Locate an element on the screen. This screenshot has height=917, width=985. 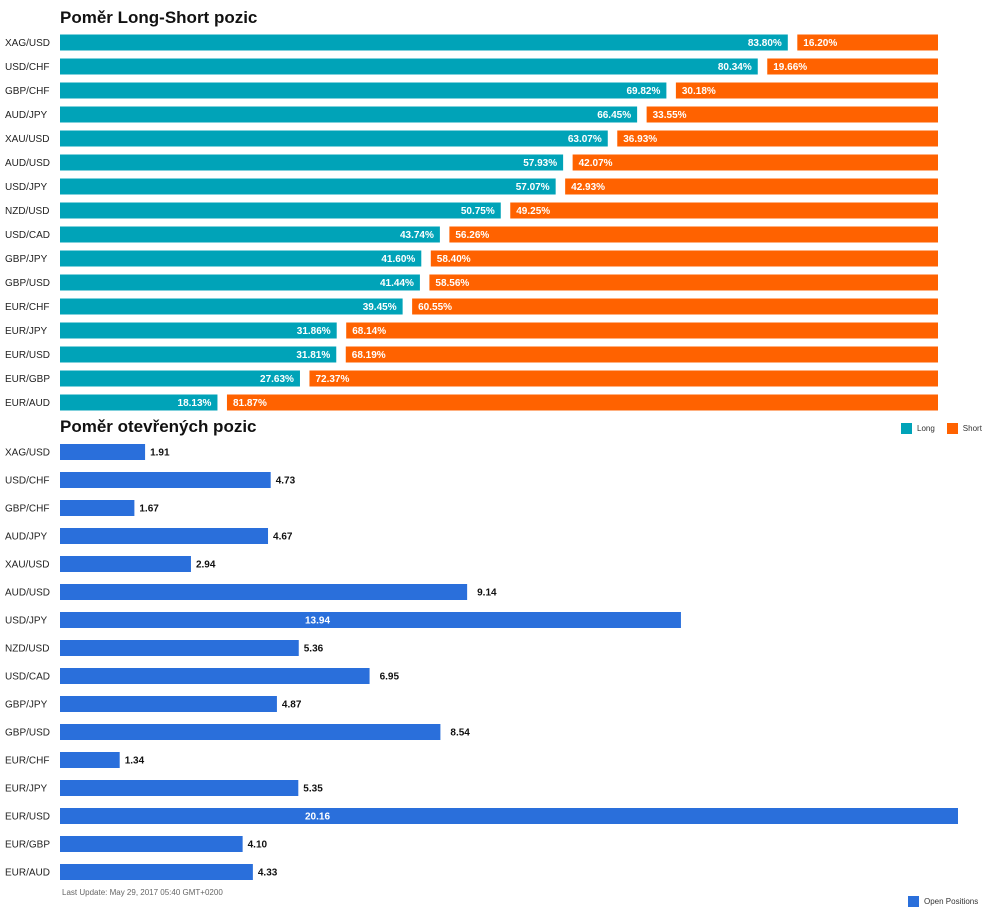
short-value-label: 81.87% is located at coordinates (250, 403).